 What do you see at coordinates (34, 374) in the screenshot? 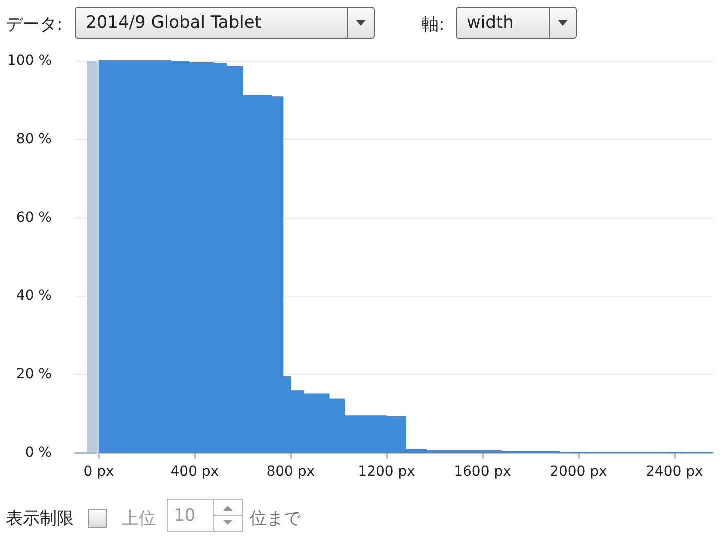
I see `y-tick-label: 20 %` at bounding box center [34, 374].